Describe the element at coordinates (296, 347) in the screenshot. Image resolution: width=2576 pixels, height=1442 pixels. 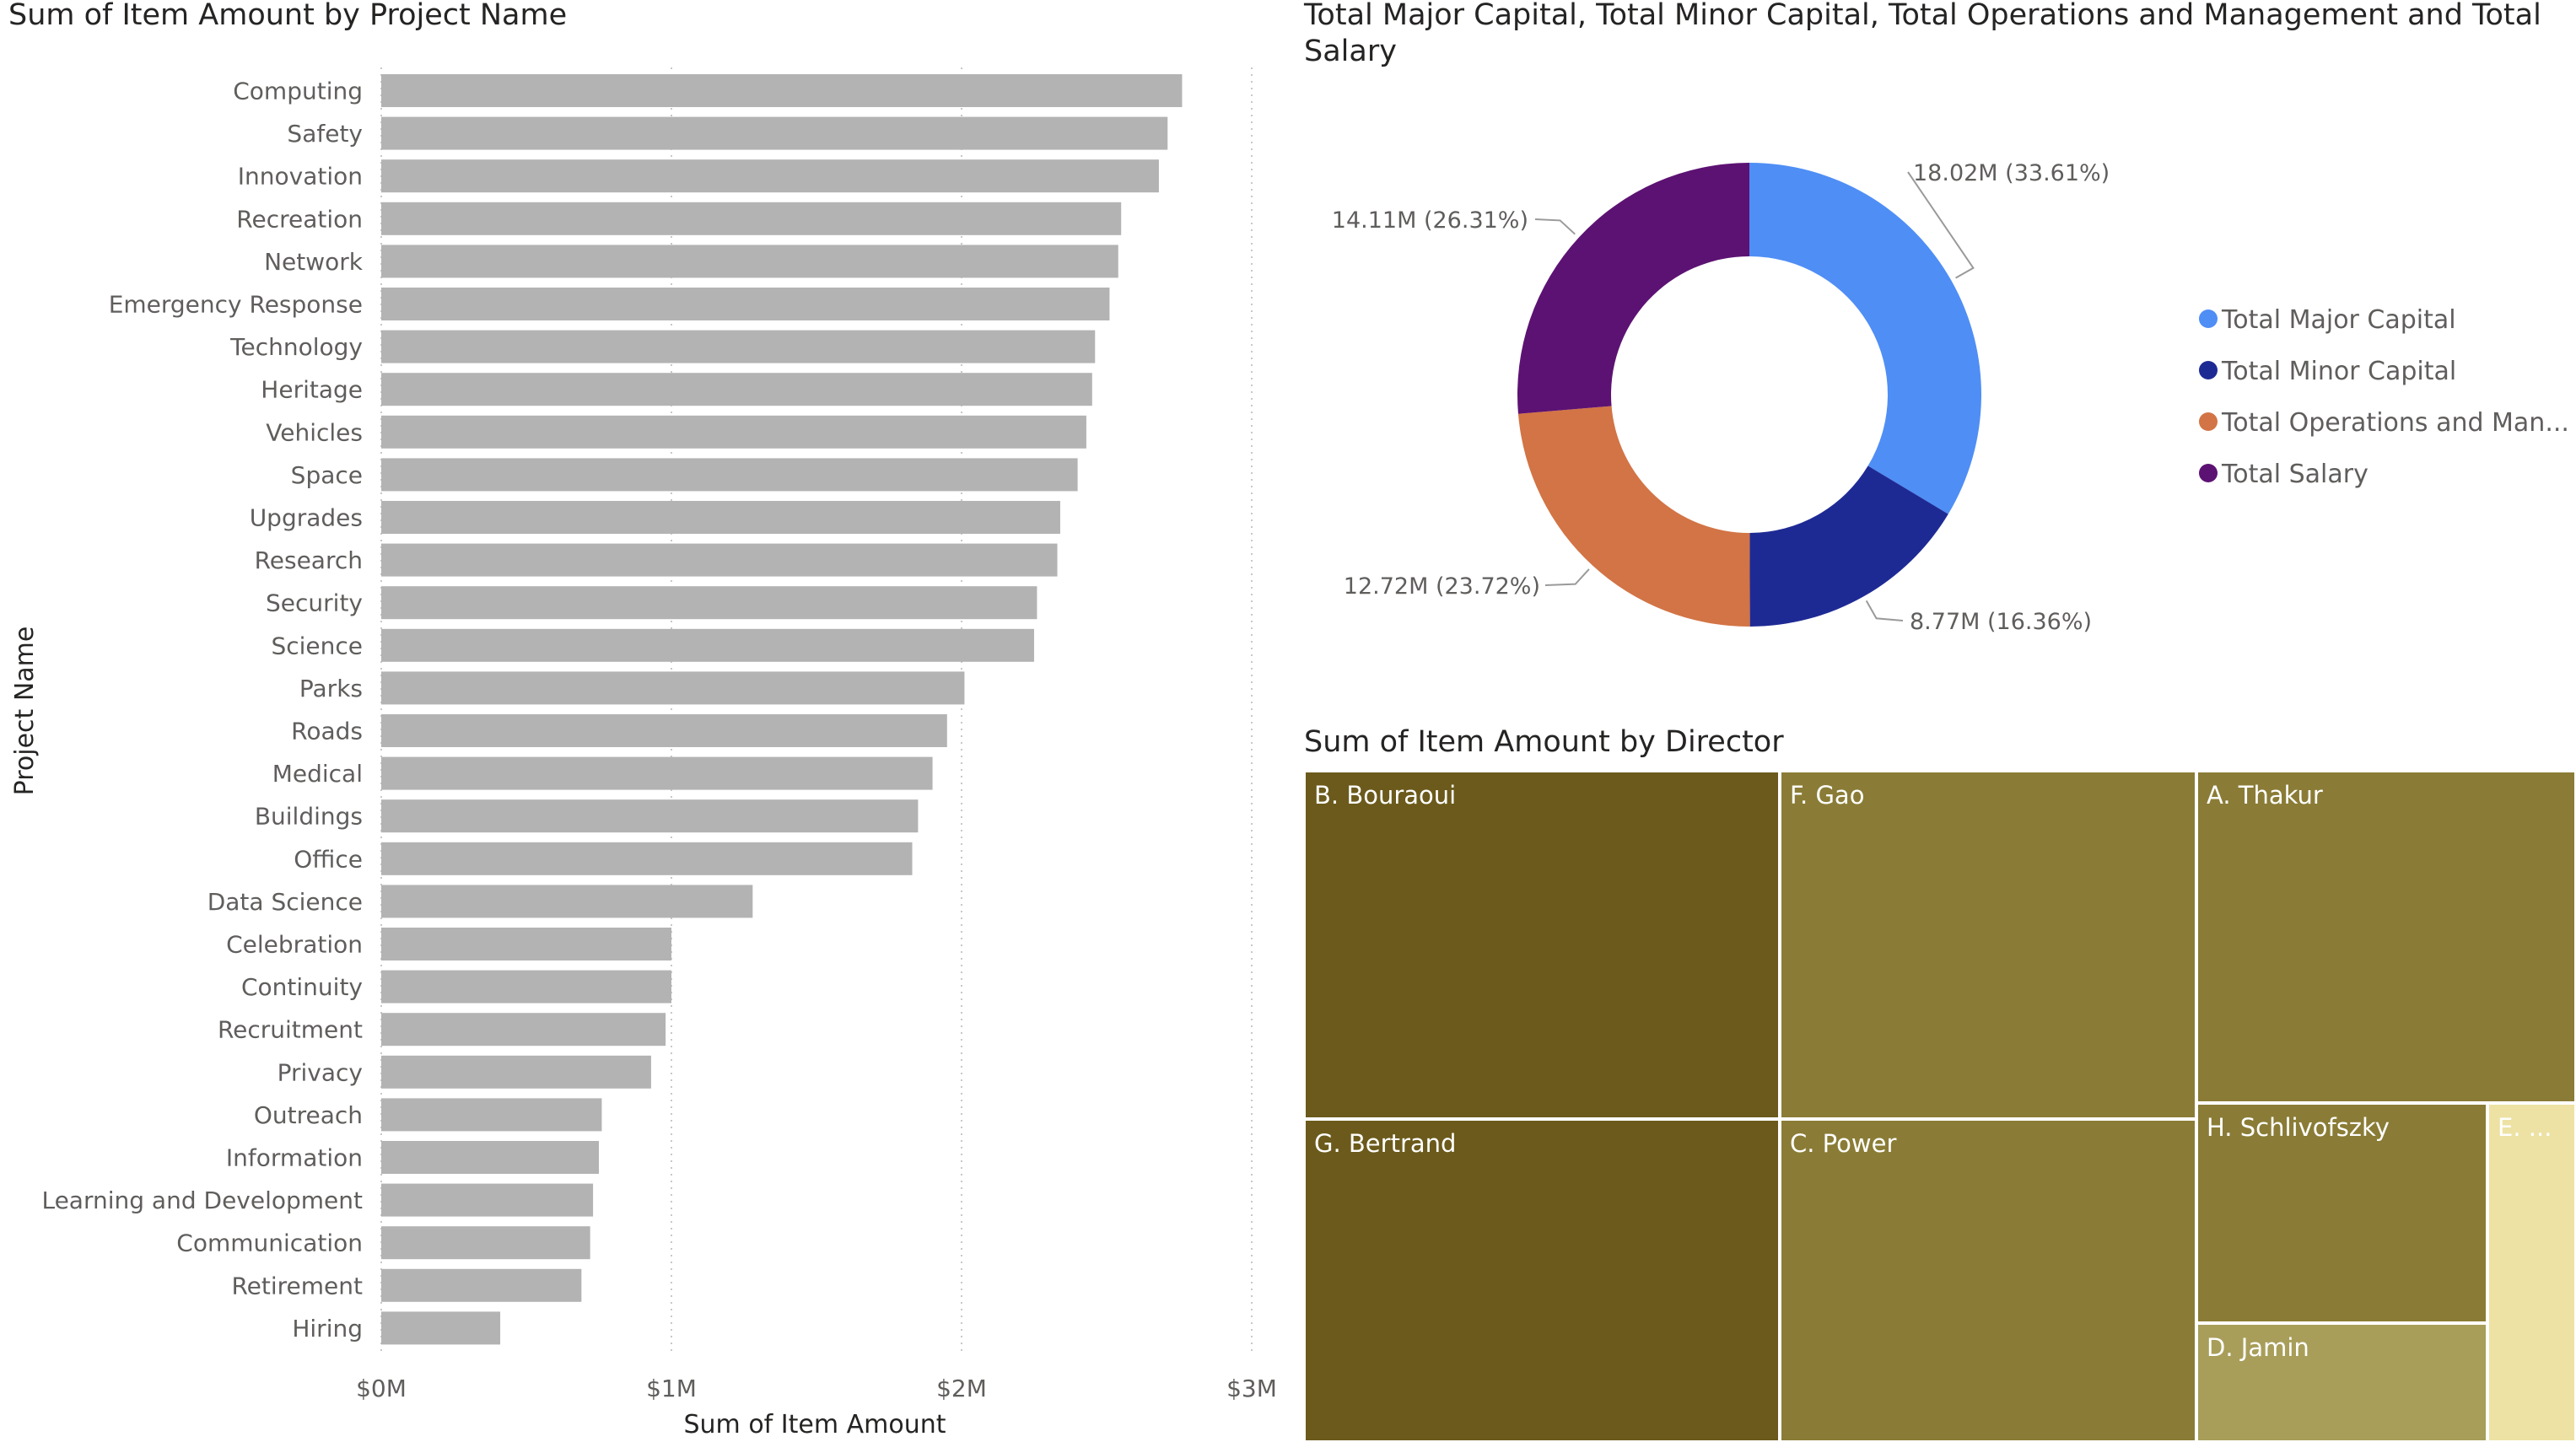
I see `y-tick-label: Technology` at that location.